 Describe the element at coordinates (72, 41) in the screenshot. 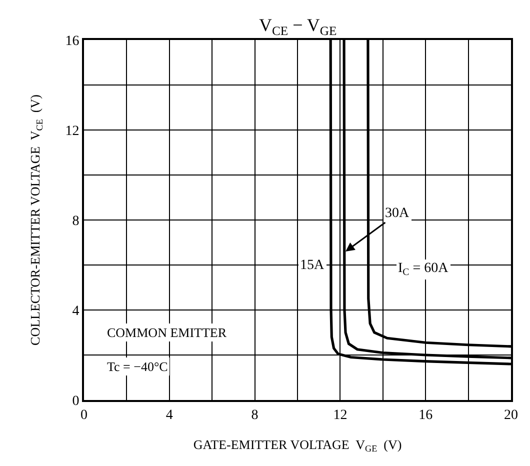

I see `y-tick-label: 16` at that location.